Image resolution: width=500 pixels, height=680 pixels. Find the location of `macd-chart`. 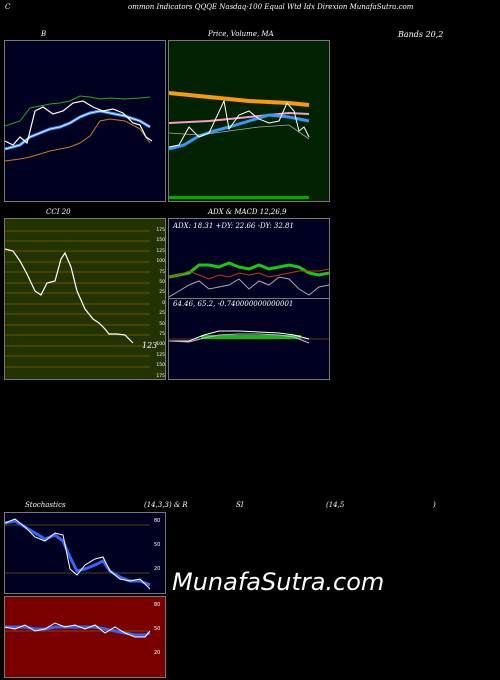

macd-chart is located at coordinates (249, 337).